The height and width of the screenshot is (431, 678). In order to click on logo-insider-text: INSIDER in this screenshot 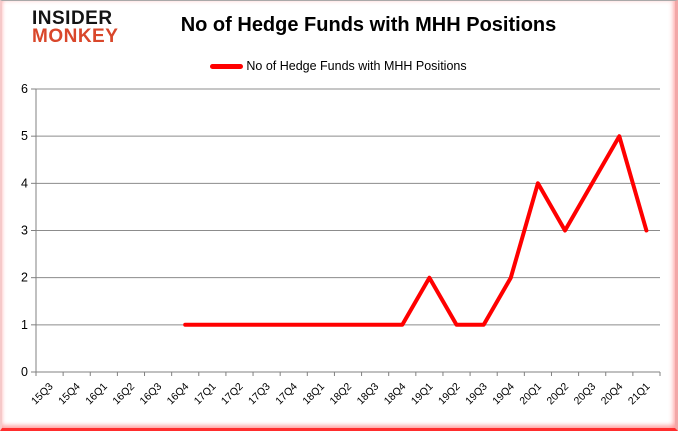, I will do `click(72, 18)`.